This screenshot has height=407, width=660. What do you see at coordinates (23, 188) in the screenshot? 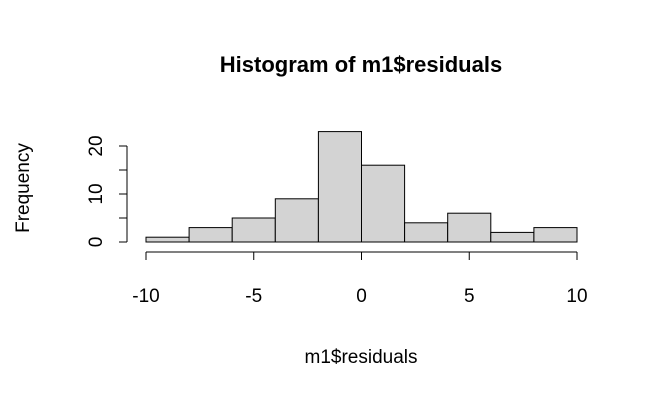
I see `y-axis-label: Frequency` at bounding box center [23, 188].